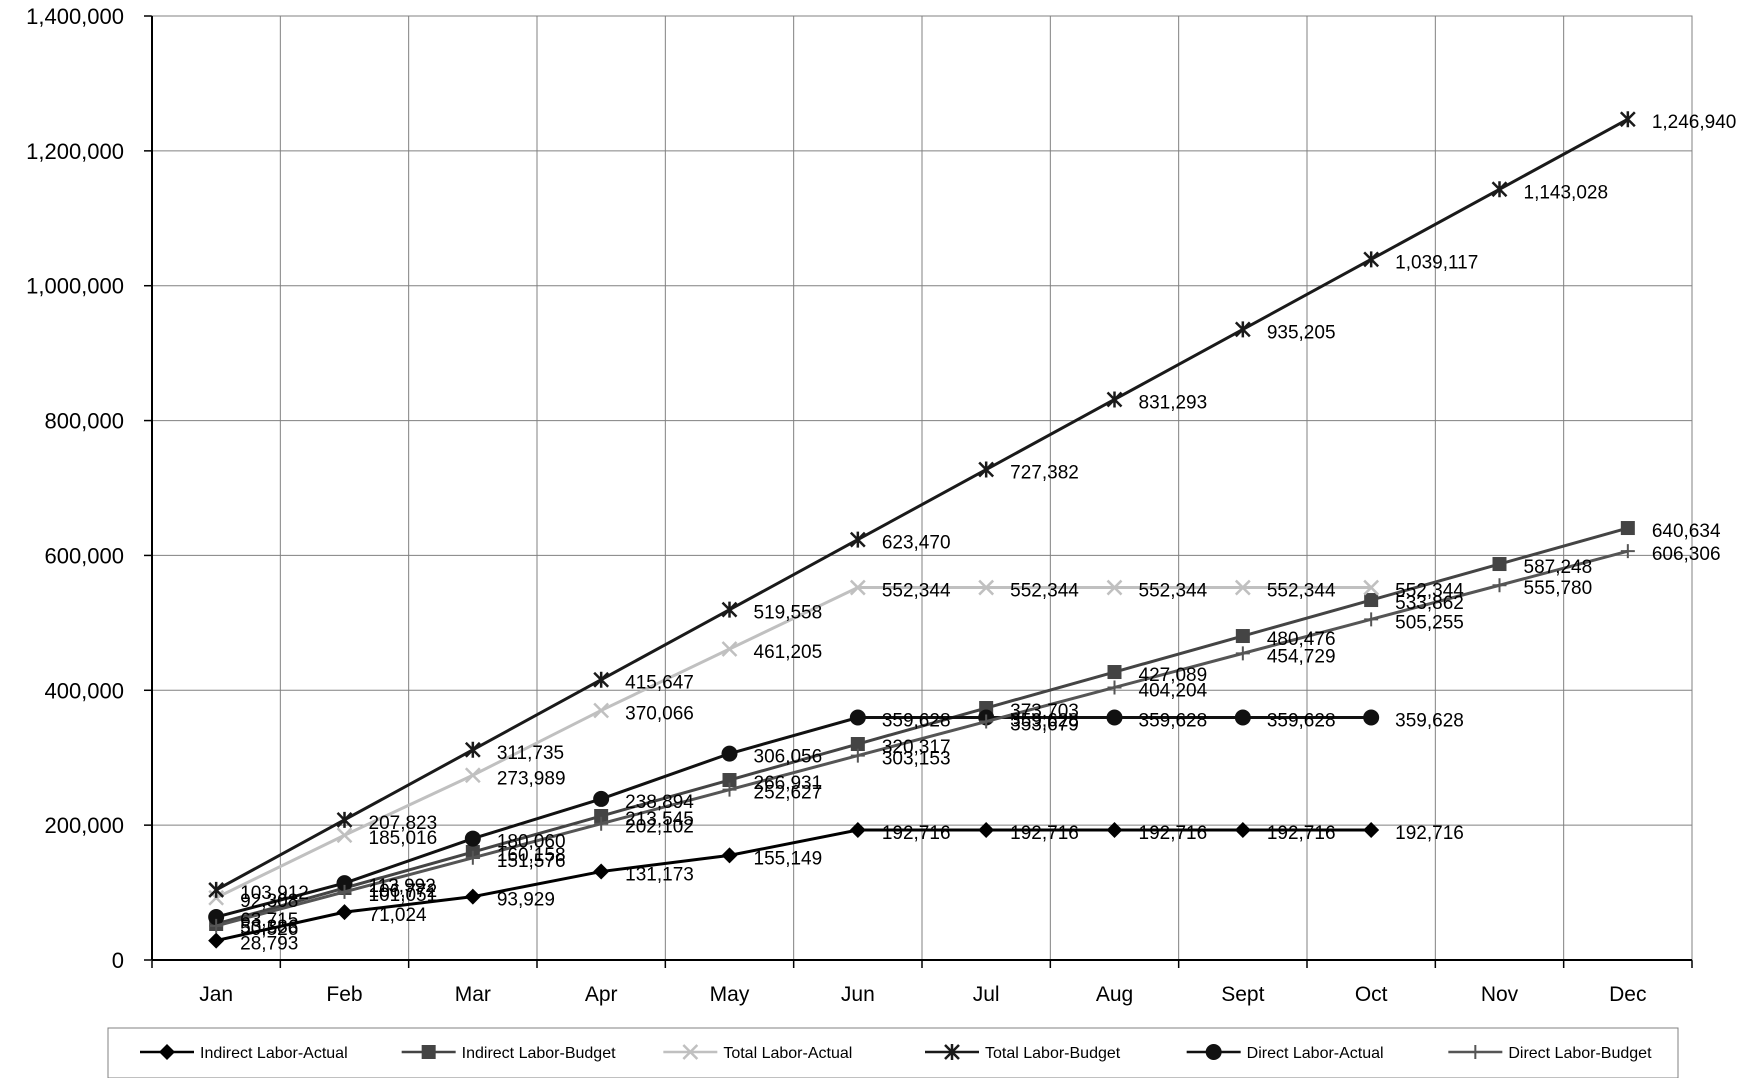 This screenshot has width=1758, height=1078. I want to click on x-tick-label: Feb, so click(344, 994).